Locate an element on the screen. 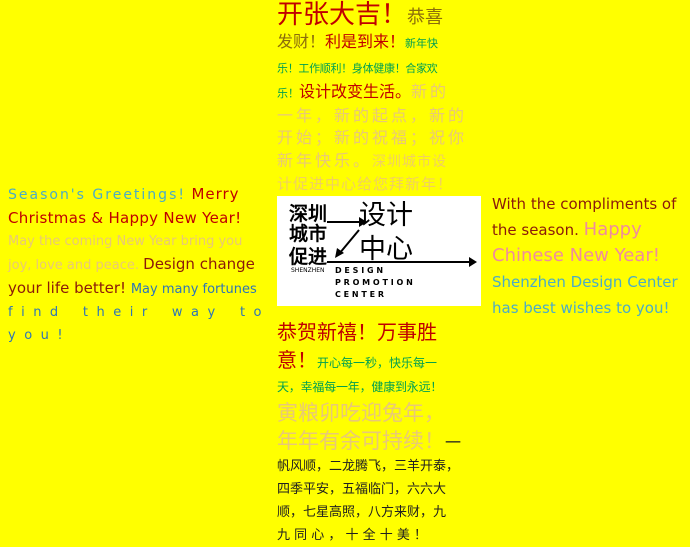 The image size is (690, 547). may-coming-line: May the coming New Year bring you is located at coordinates (125, 241).